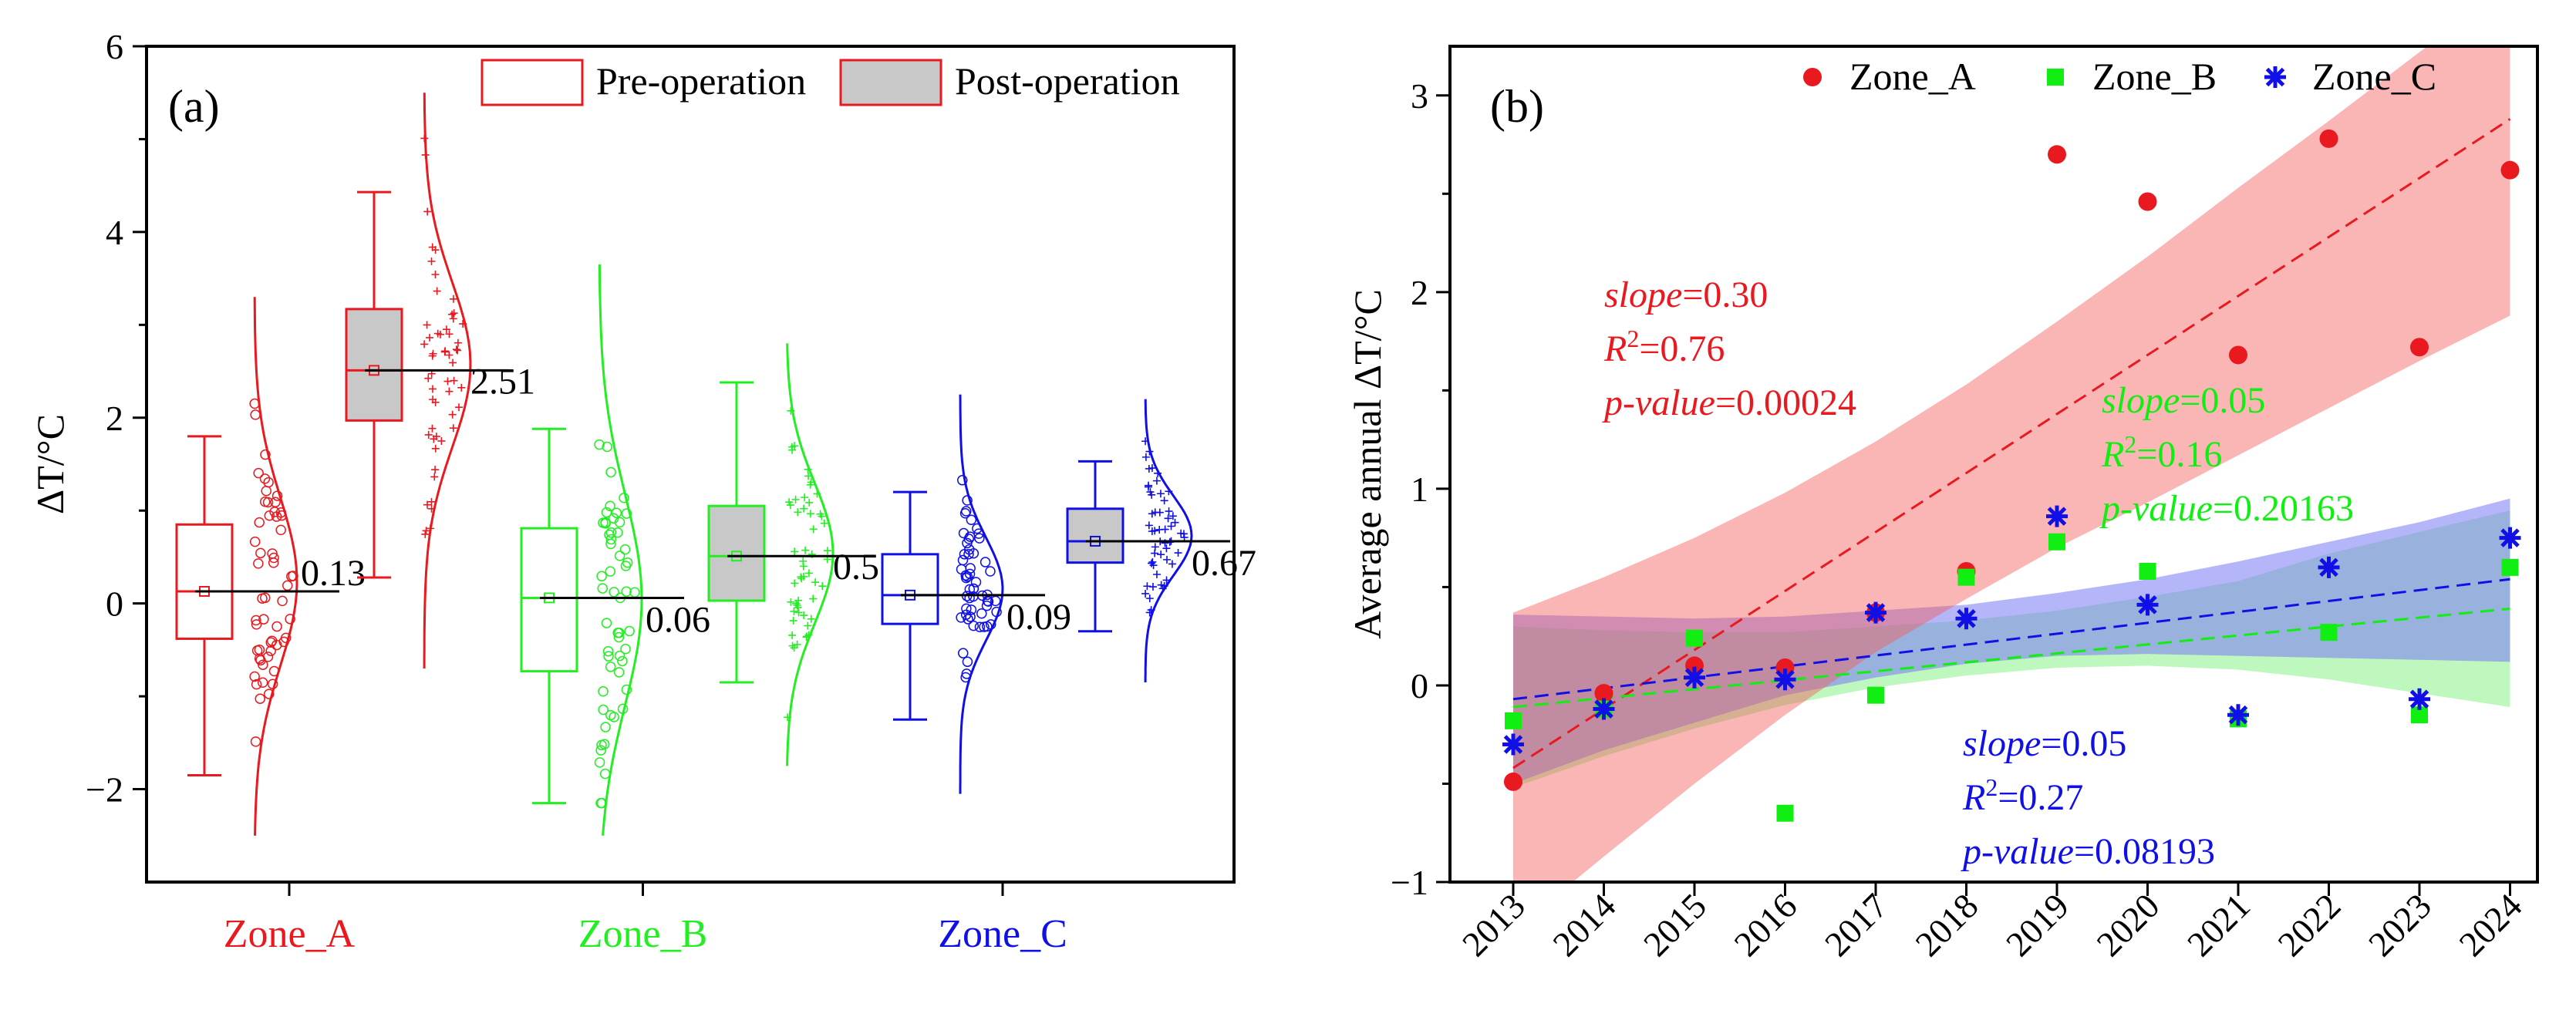 The height and width of the screenshot is (1027, 2576). I want to click on fit-stats-Zone_B: slope=0.05 R2=0.16 p-value=0.20163, so click(2226, 454).